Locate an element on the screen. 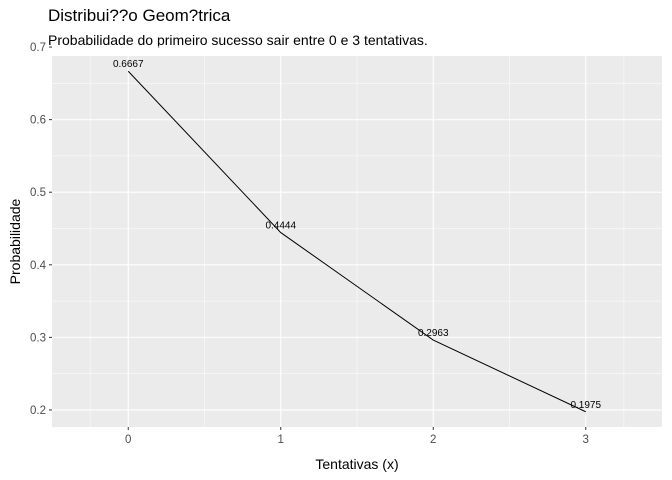 Image resolution: width=672 pixels, height=480 pixels. x-tick-label: 2 is located at coordinates (433, 440).